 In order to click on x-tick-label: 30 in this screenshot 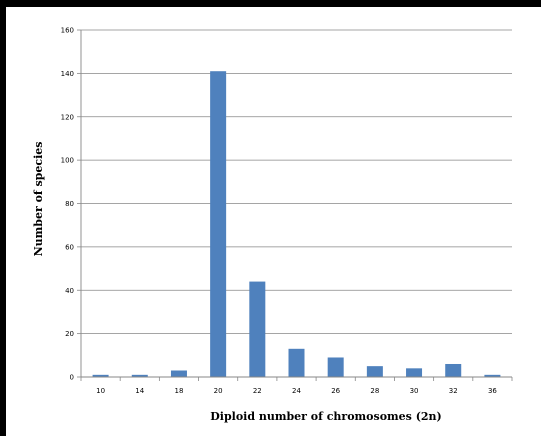, I will do `click(414, 391)`.